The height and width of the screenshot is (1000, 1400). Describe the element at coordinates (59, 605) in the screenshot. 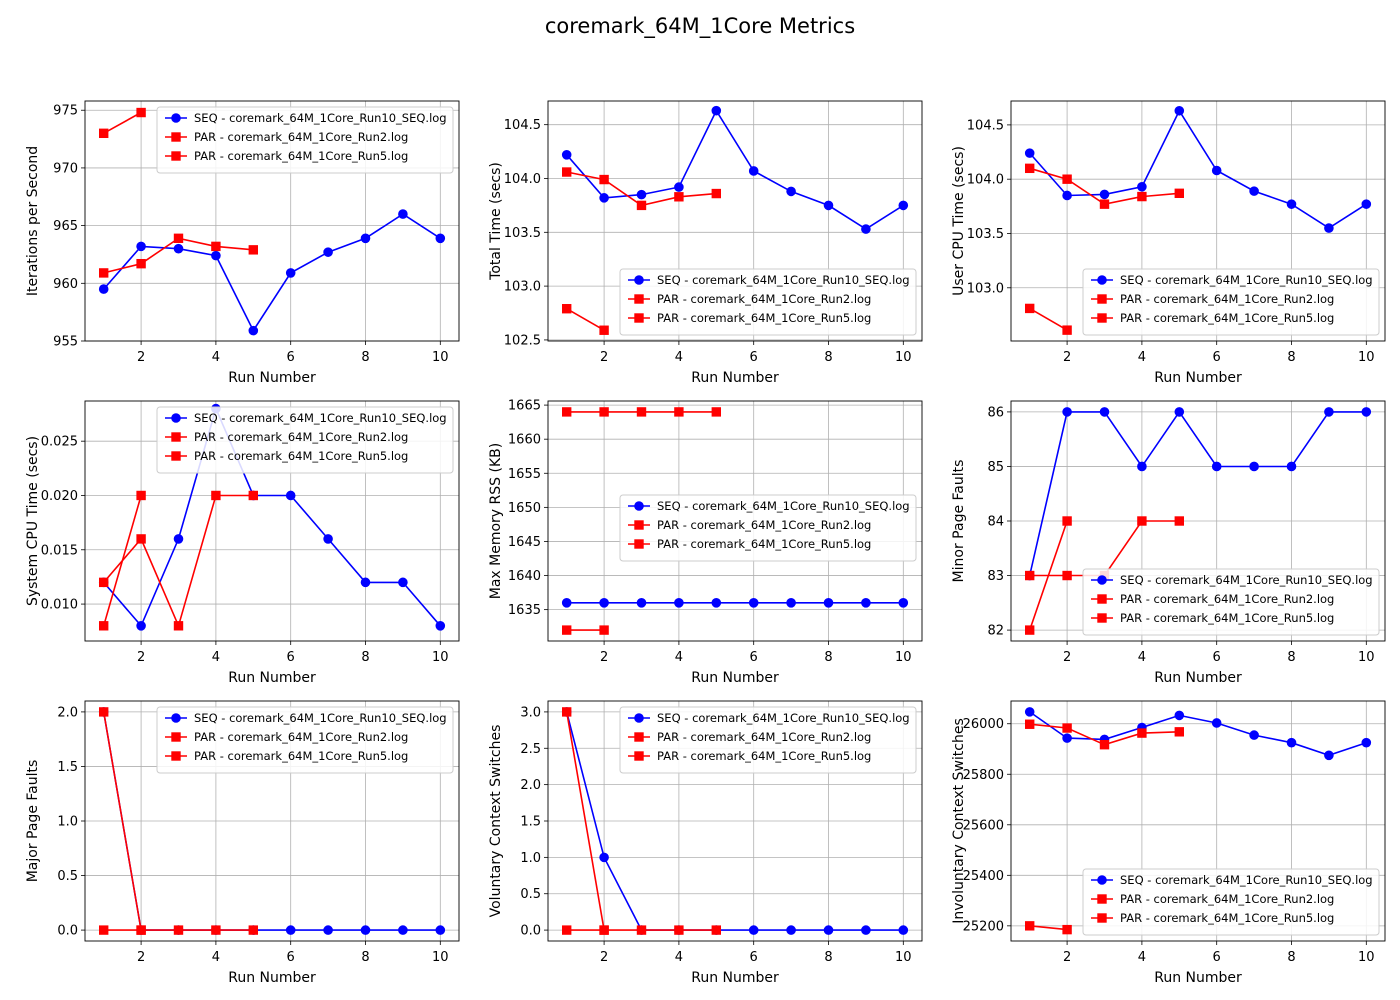

I see `y-tick-label: 0.010` at that location.